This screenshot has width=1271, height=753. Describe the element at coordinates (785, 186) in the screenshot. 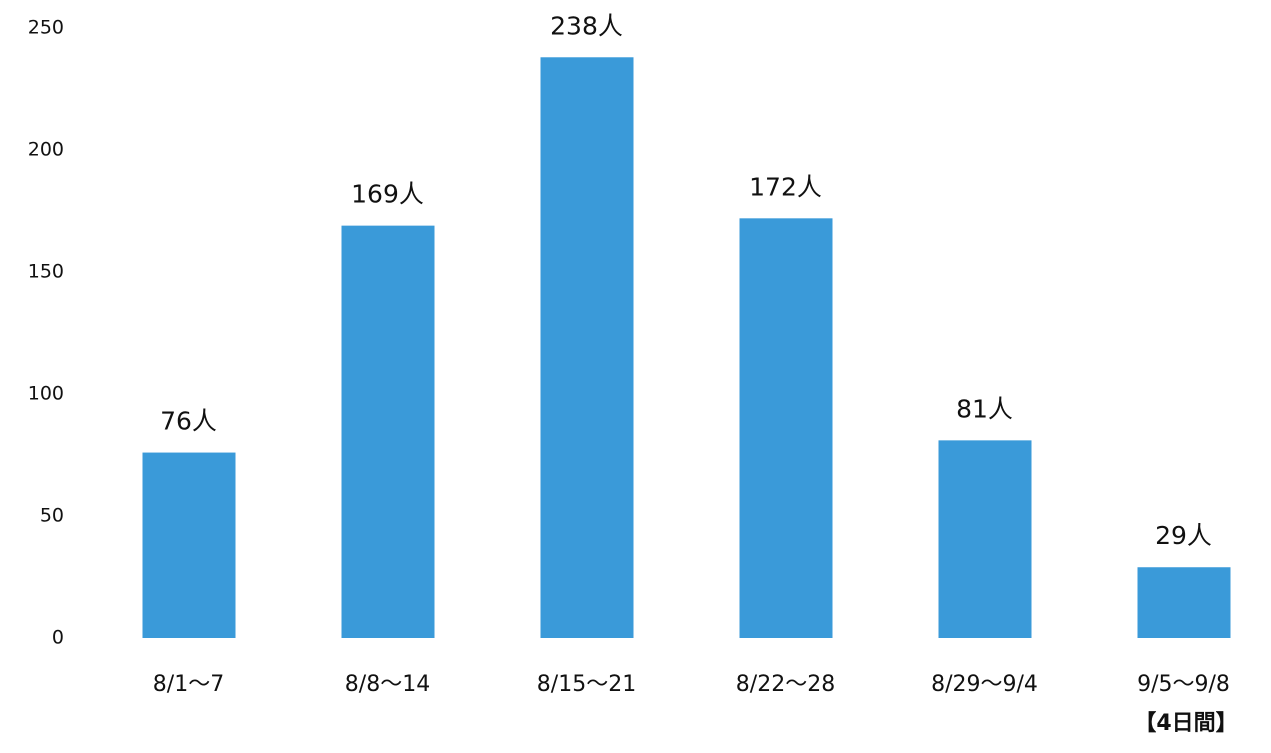

I see `value-label: 172人` at that location.